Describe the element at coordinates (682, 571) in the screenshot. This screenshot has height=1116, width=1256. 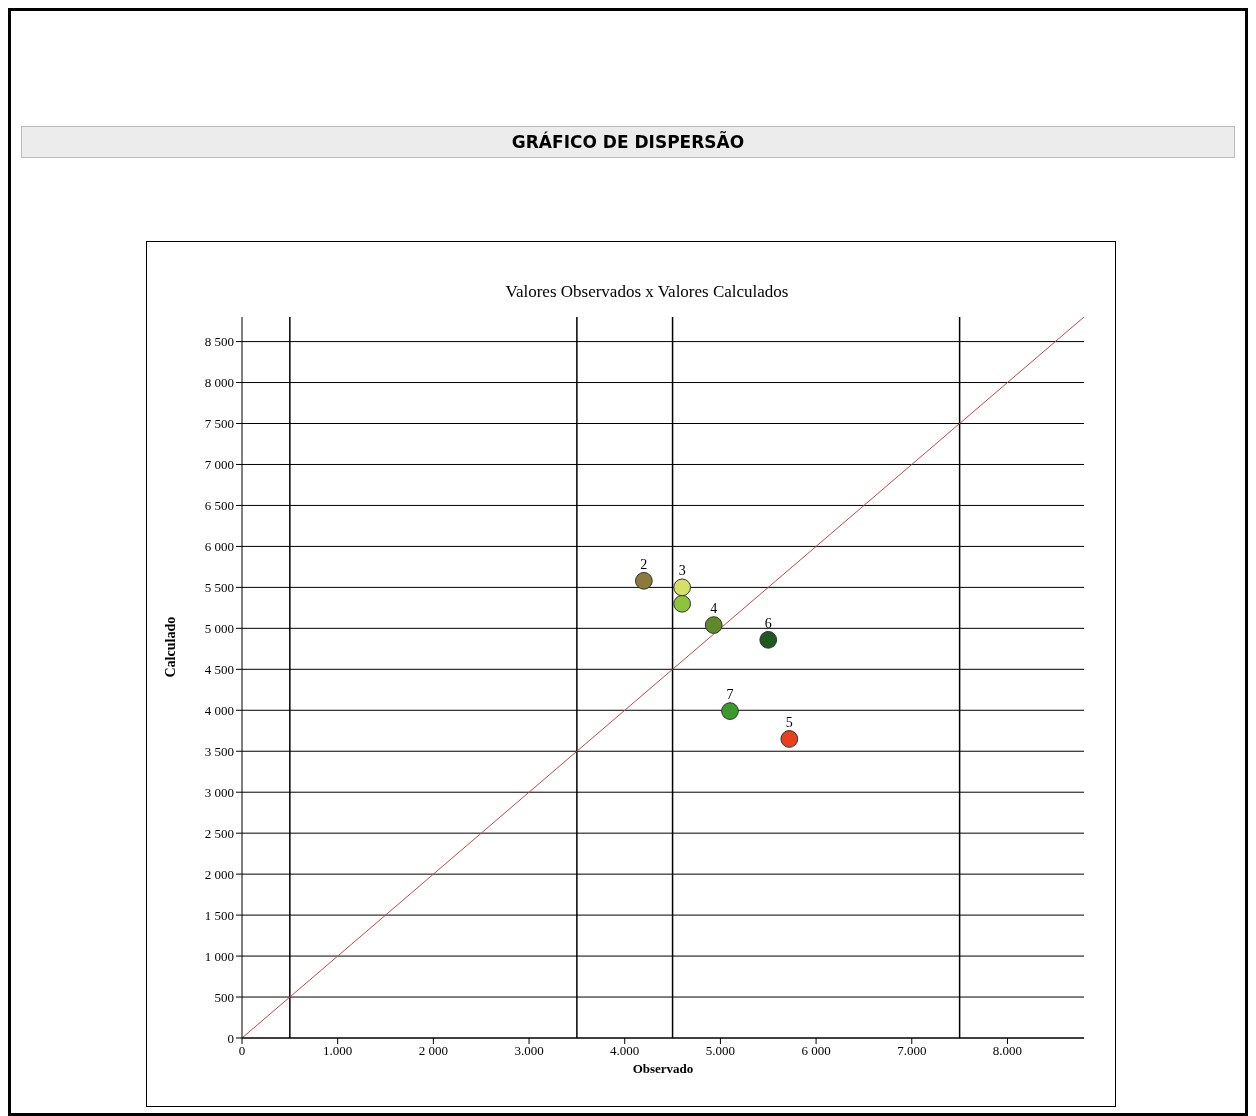
I see `annotation: 3` at that location.